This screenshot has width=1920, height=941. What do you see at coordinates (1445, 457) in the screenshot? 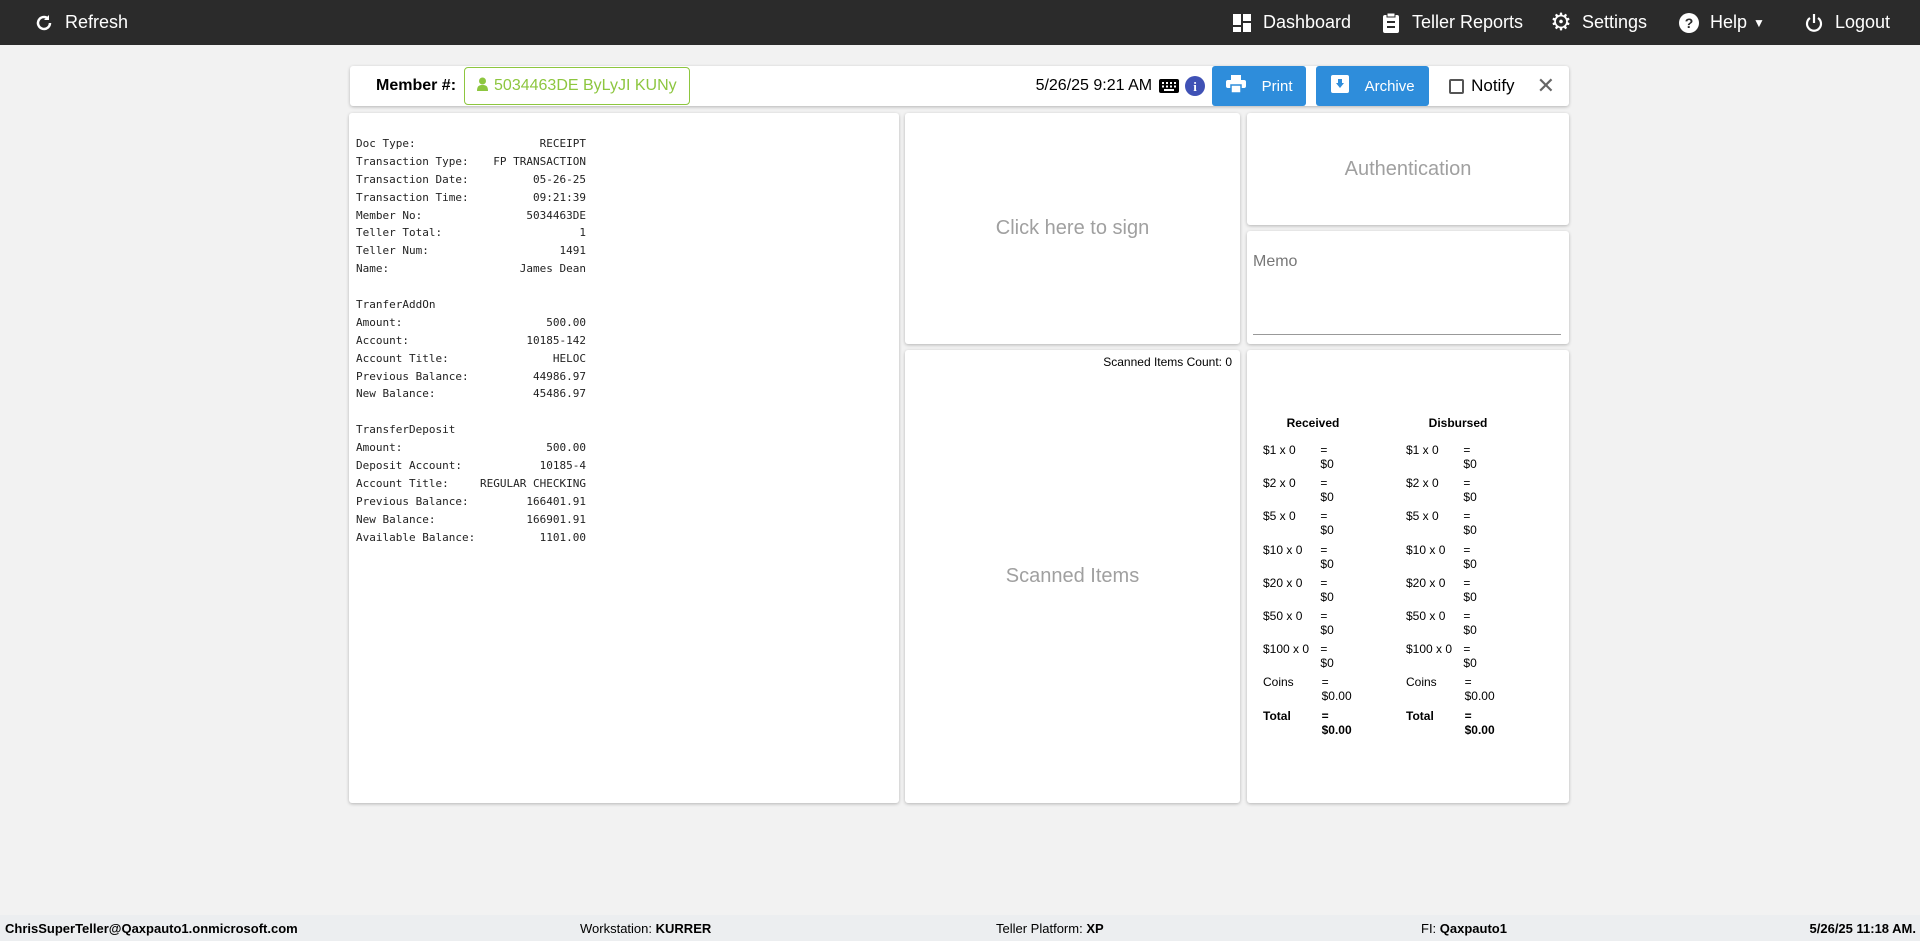
I see `cash-row: $1 x 0 = $0` at bounding box center [1445, 457].